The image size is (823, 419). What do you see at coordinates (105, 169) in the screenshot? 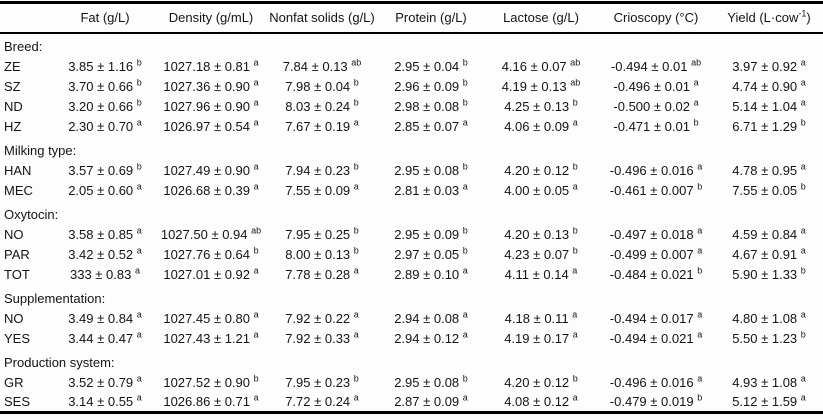
I see `value-cell: 3.57 ± 0.69 b` at bounding box center [105, 169].